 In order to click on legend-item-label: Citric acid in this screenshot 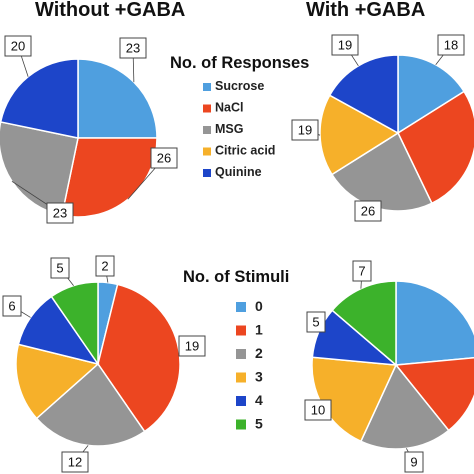, I will do `click(245, 151)`.